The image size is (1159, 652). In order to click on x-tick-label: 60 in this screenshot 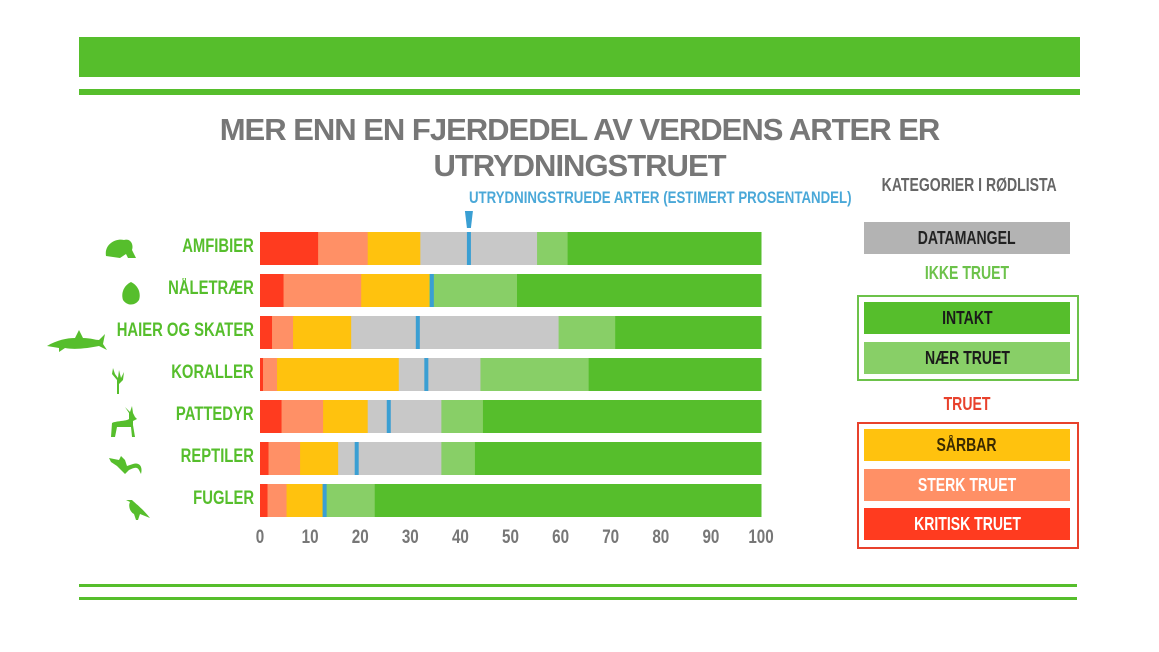, I will do `click(560, 536)`.